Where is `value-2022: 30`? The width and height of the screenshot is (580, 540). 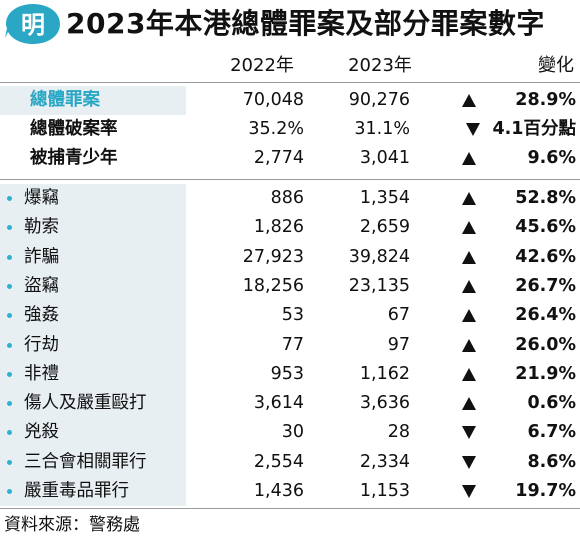
value-2022: 30 is located at coordinates (292, 432).